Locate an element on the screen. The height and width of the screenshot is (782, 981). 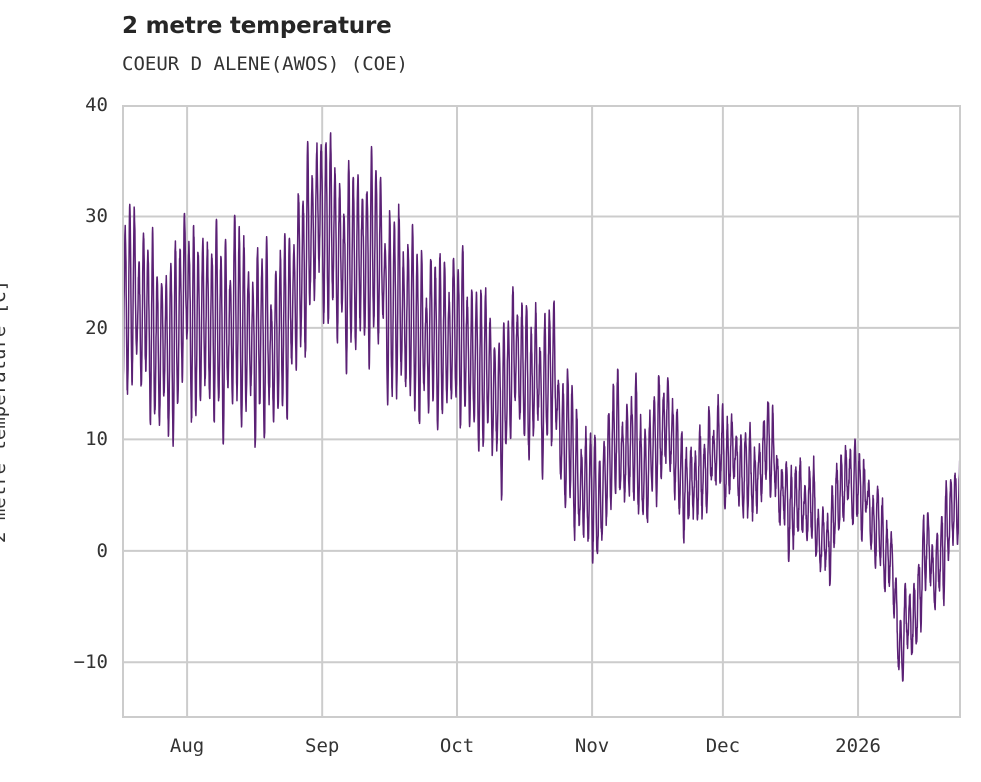
y-tick-label: 40 is located at coordinates (96, 105).